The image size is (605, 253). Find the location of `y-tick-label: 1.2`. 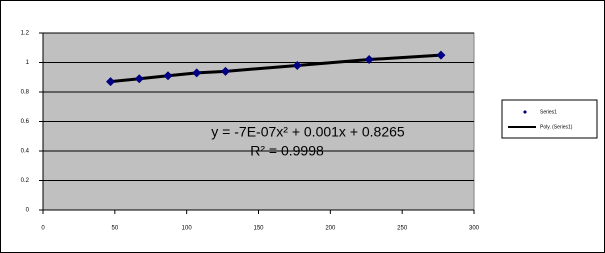

y-tick-label: 1.2 is located at coordinates (25, 34).